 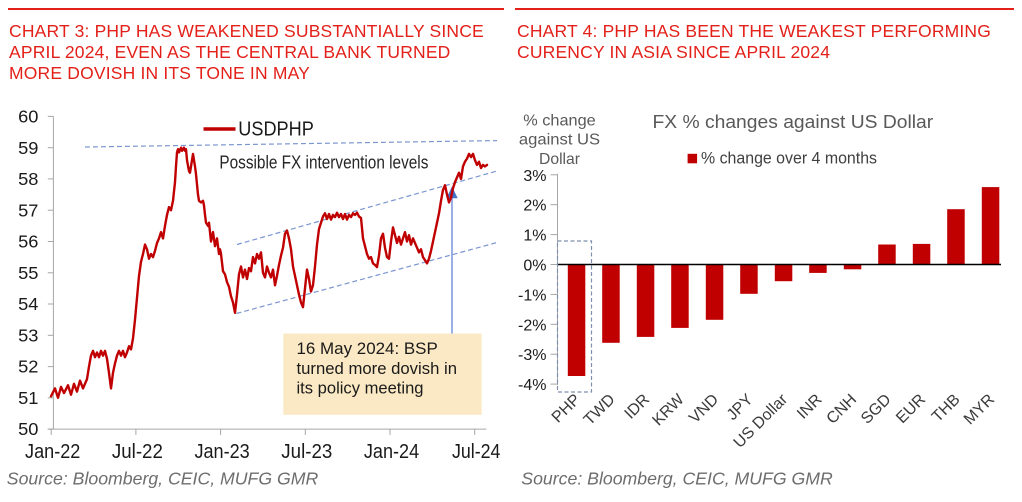 I want to click on svg-text: MYR, so click(x=979, y=409).